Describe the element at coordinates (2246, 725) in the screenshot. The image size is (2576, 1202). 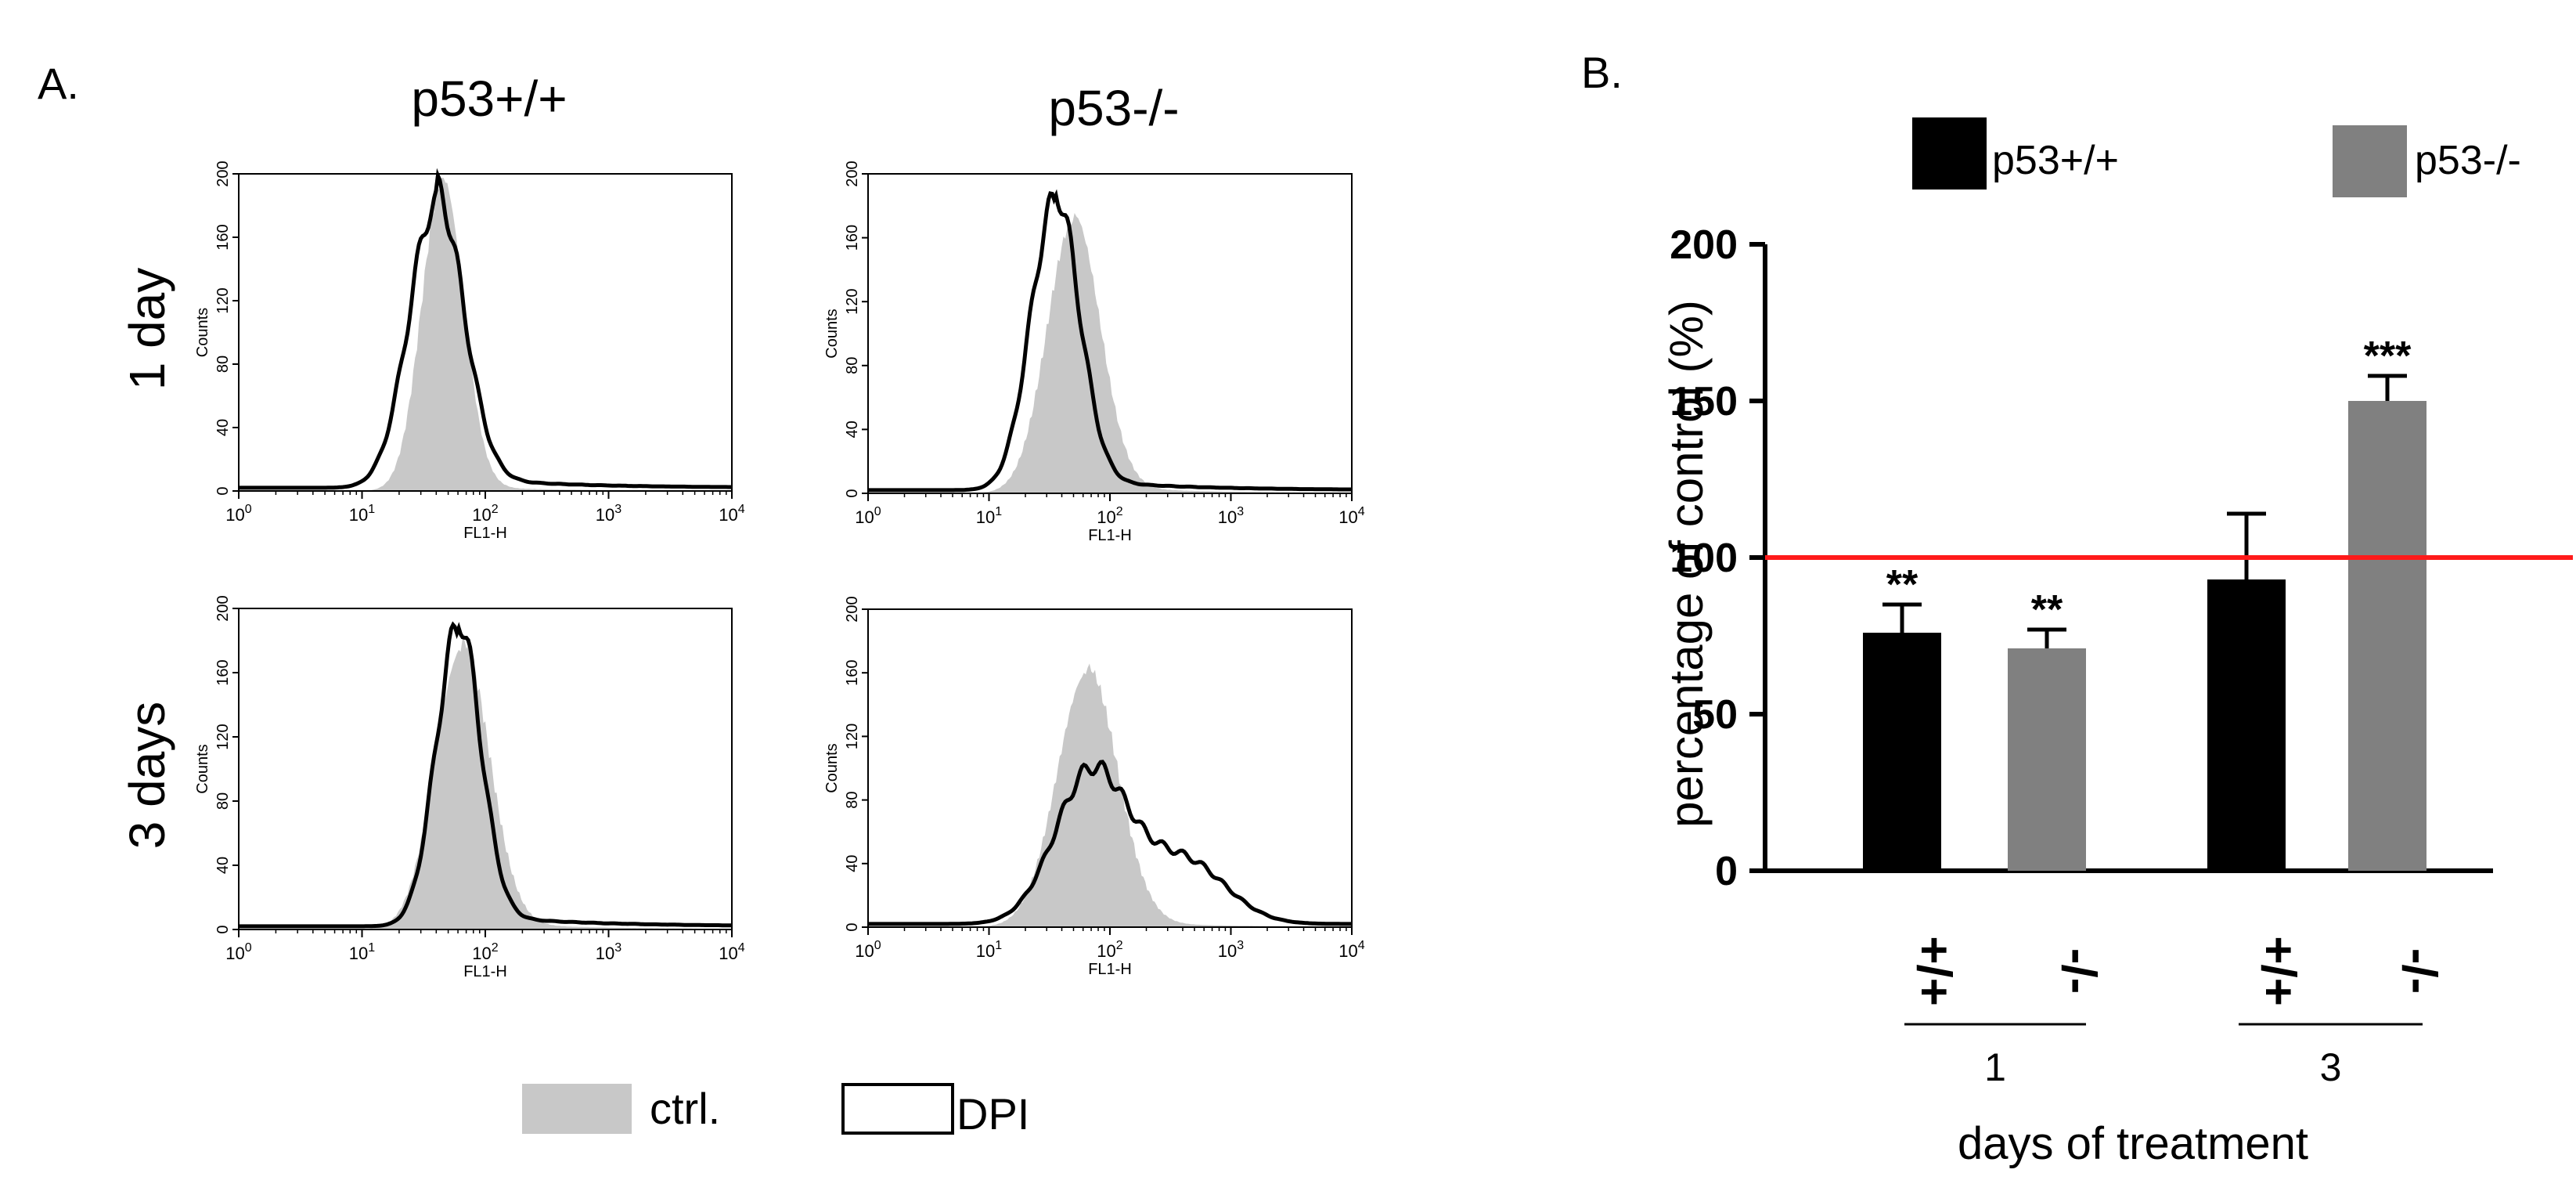
I see `bar-3-wt` at that location.